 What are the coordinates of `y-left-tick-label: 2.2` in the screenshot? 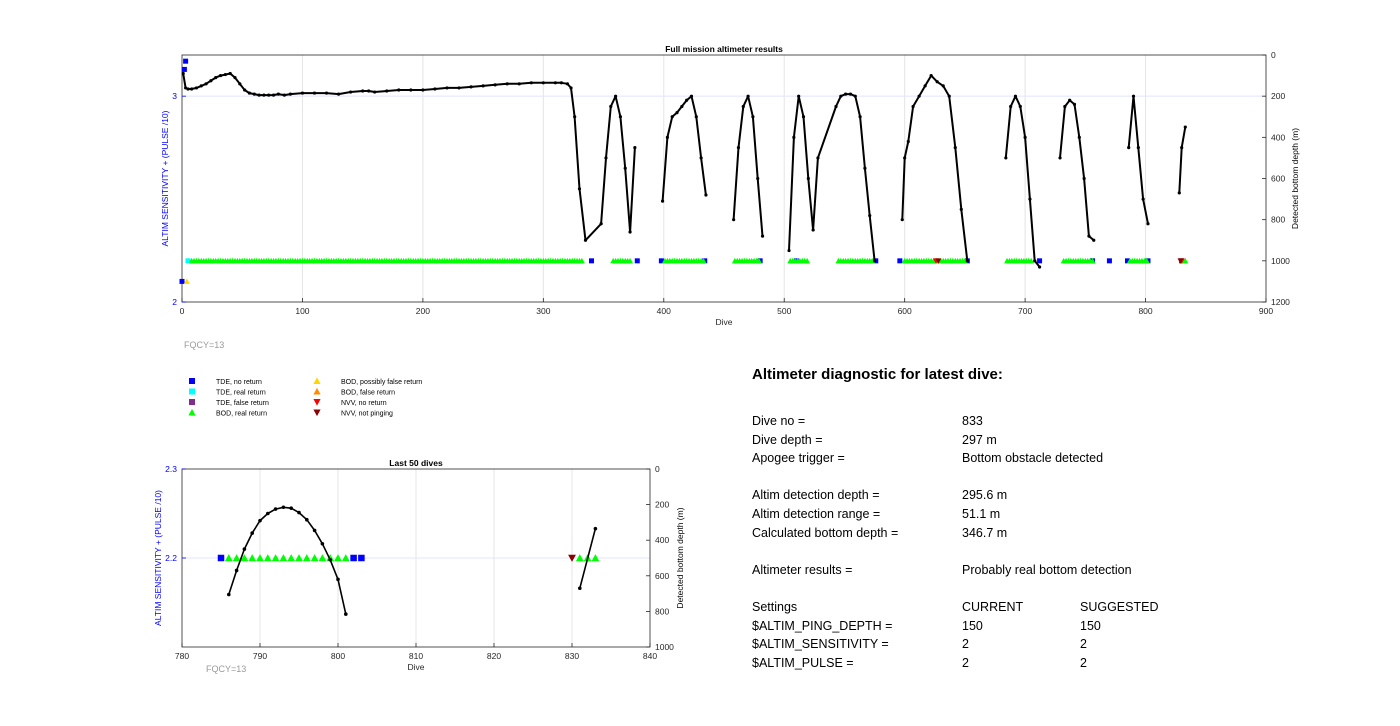 It's located at (171, 558).